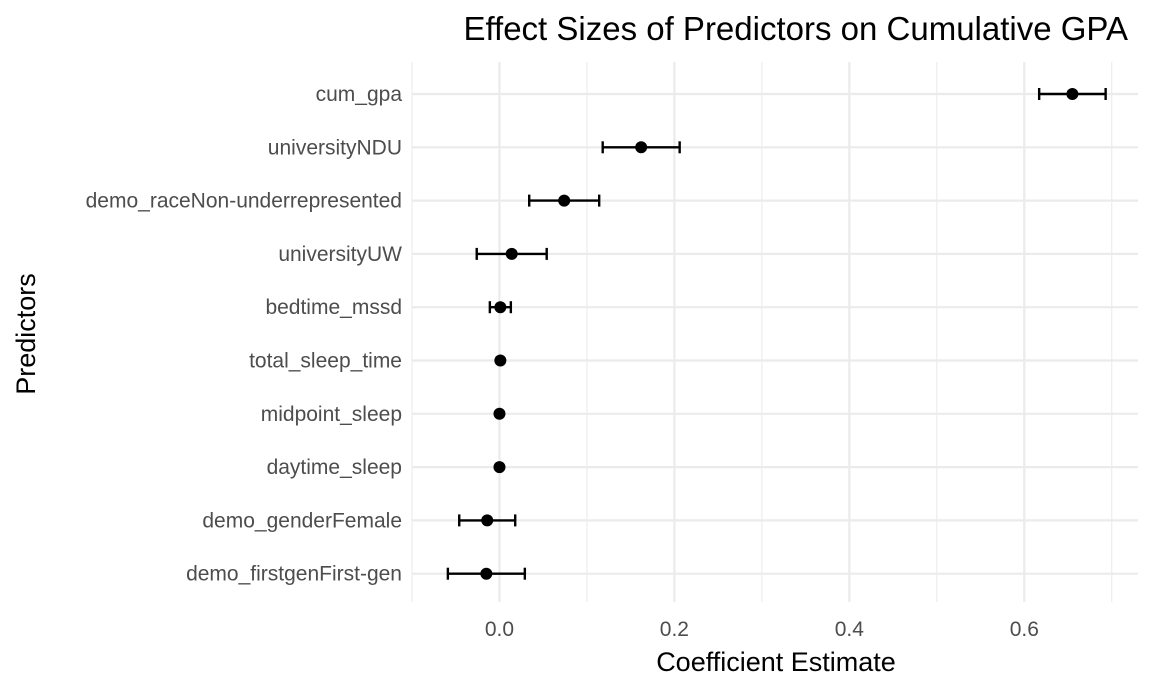  Describe the element at coordinates (331, 414) in the screenshot. I see `y-tick-label: midpoint_sleep` at that location.